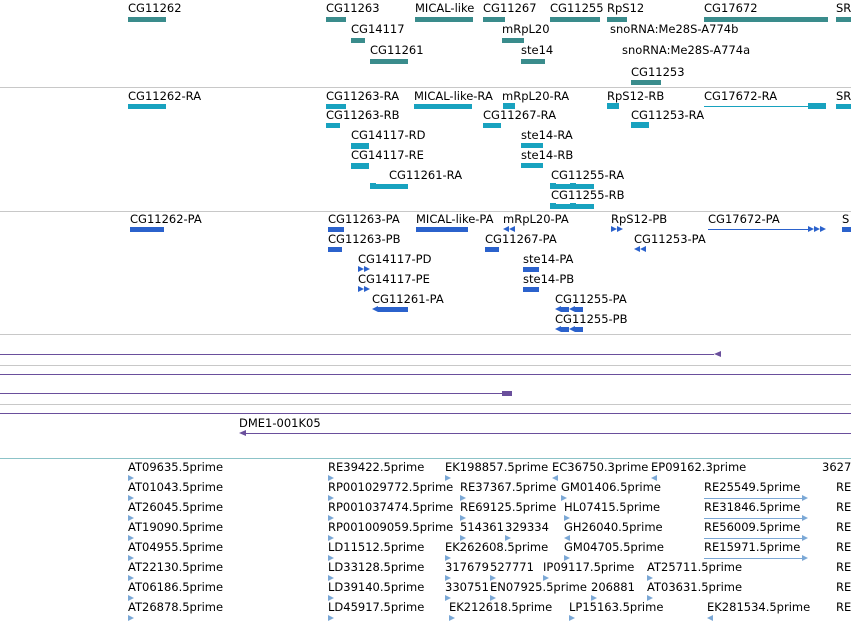 The width and height of the screenshot is (851, 623). I want to click on transcript-label: CG11255-RB, so click(588, 195).